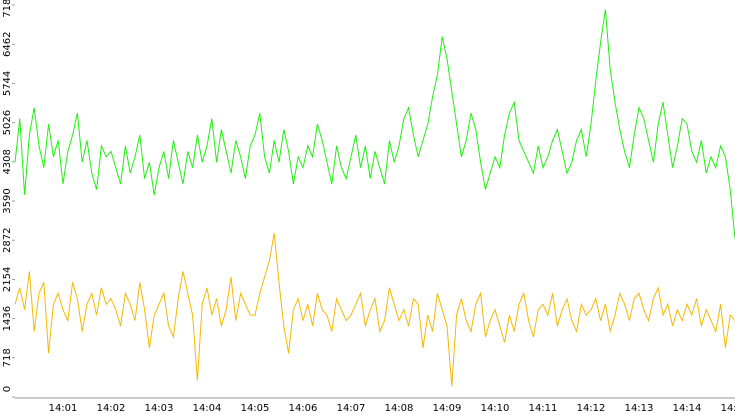 The height and width of the screenshot is (415, 735). What do you see at coordinates (7, 279) in the screenshot?
I see `y-tick-label: 2154` at bounding box center [7, 279].